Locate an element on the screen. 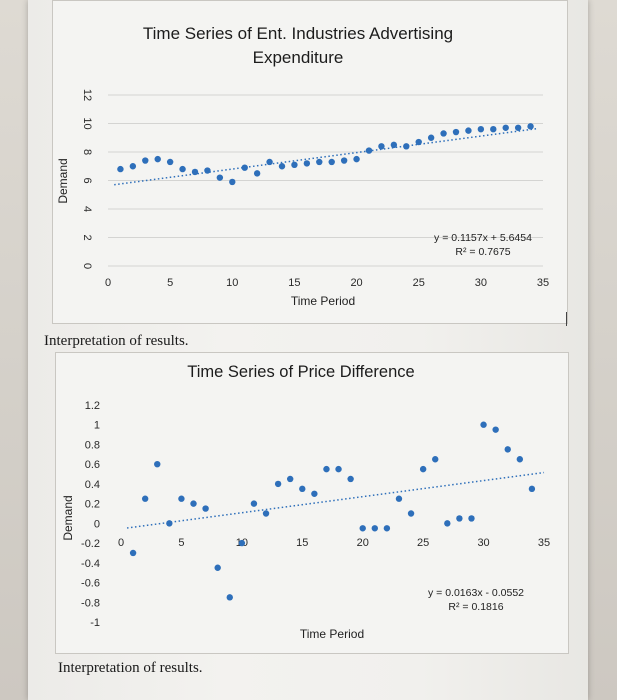  interpretation-heading-1: Interpretation of results. is located at coordinates (116, 341).